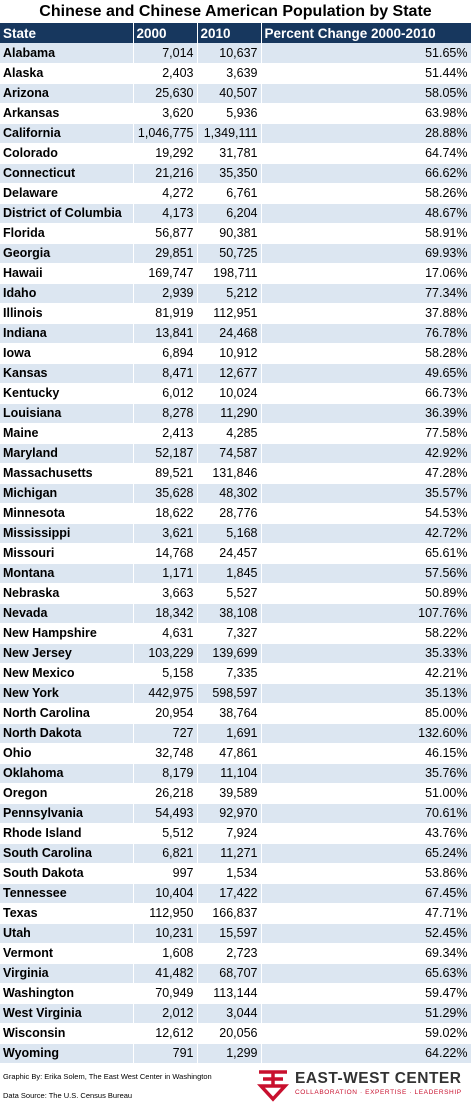 The width and height of the screenshot is (471, 1103). I want to click on table-row: Louisiana 8,278 11,290 36.39%, so click(235, 413).